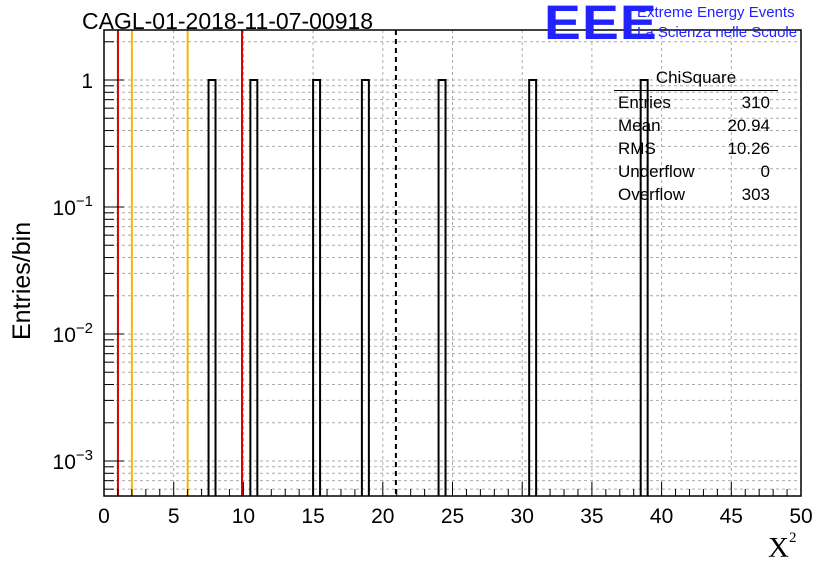  Describe the element at coordinates (639, 125) in the screenshot. I see `stats-label: Mean` at that location.